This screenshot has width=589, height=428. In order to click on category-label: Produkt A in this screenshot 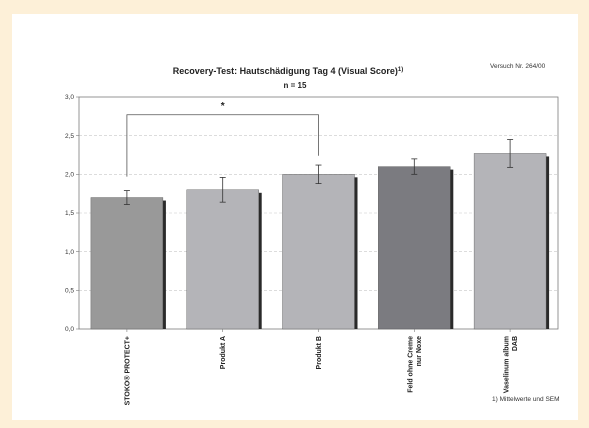, I will do `click(223, 352)`.